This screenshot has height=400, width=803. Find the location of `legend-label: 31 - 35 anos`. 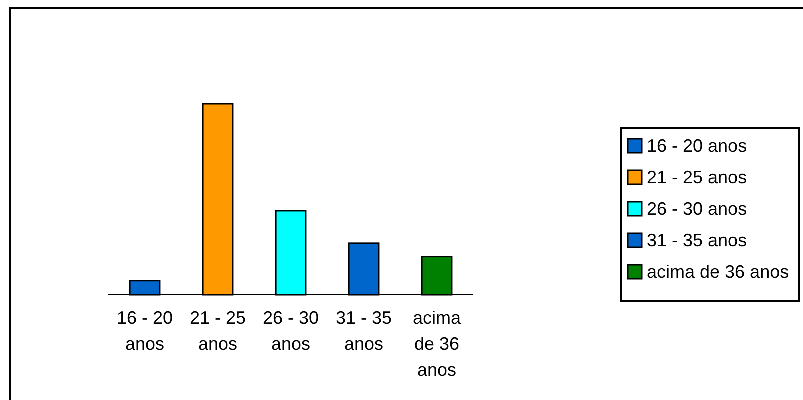

legend-label: 31 - 35 anos is located at coordinates (697, 240).